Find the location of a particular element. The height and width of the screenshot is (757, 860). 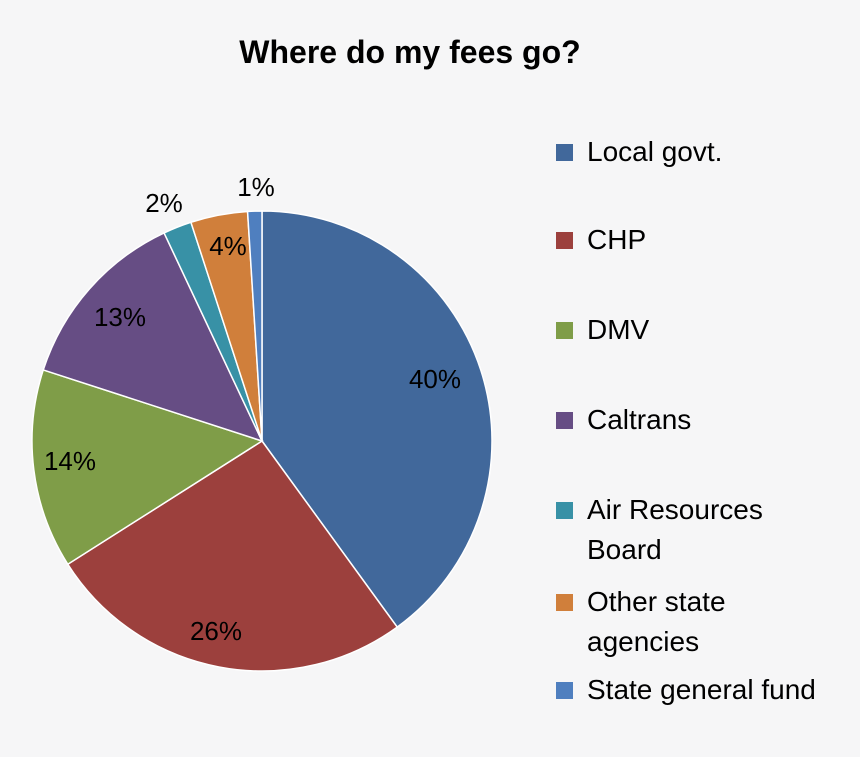

legend-item: DMV is located at coordinates (706, 330).